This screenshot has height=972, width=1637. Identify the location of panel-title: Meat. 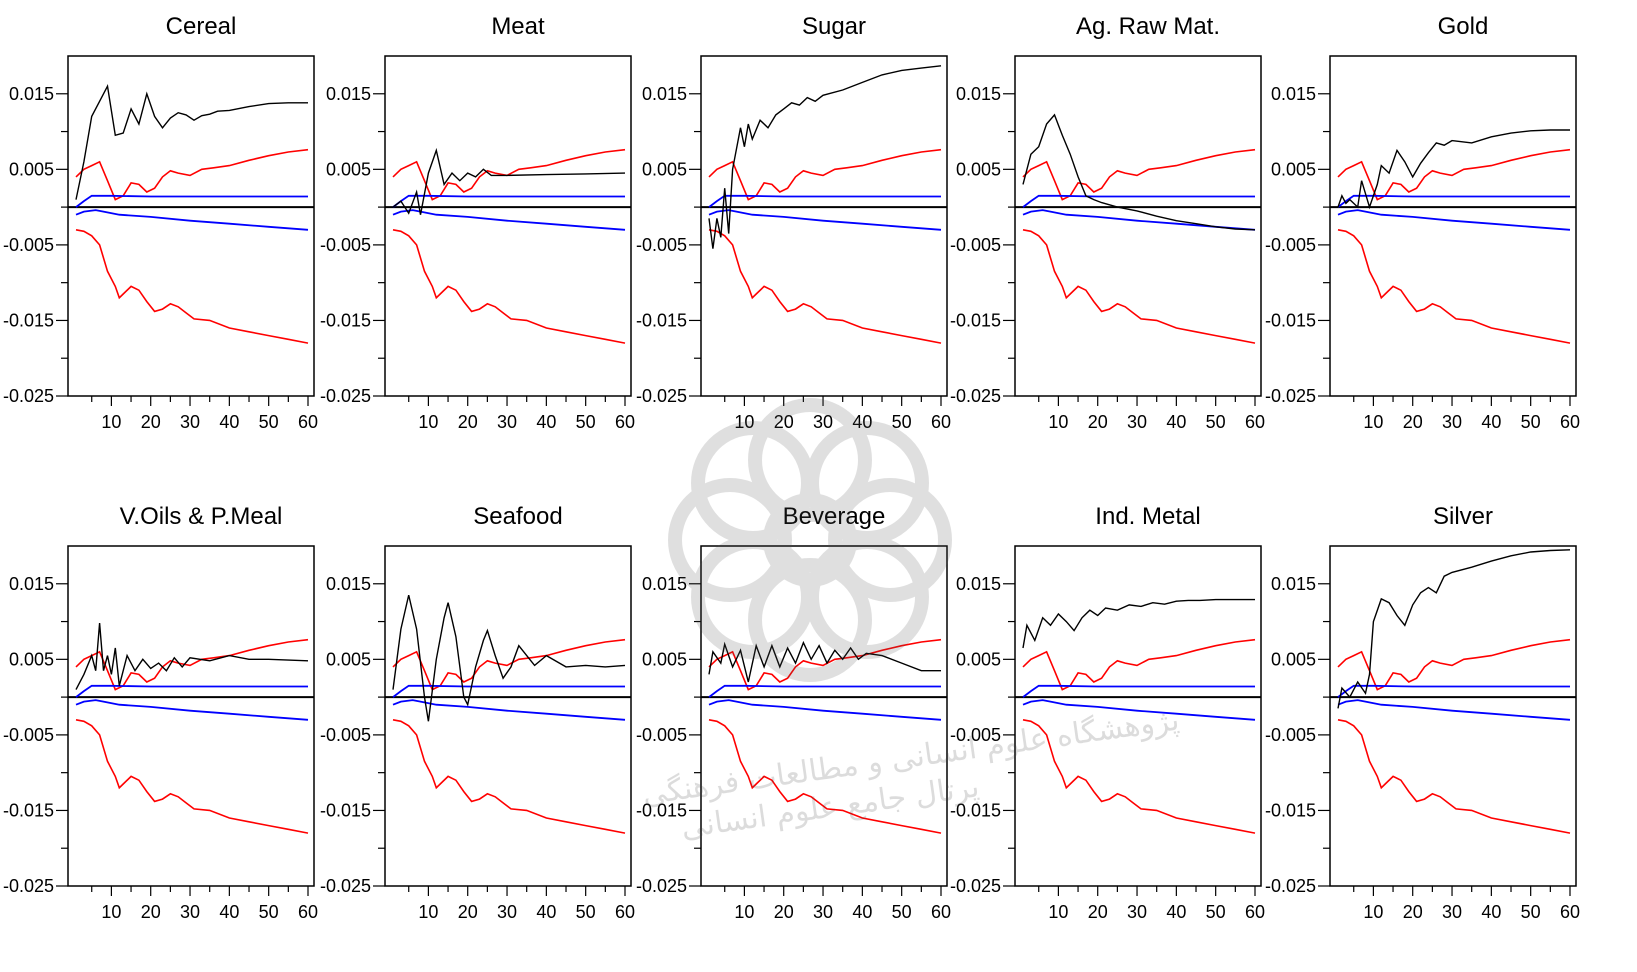
(518, 26).